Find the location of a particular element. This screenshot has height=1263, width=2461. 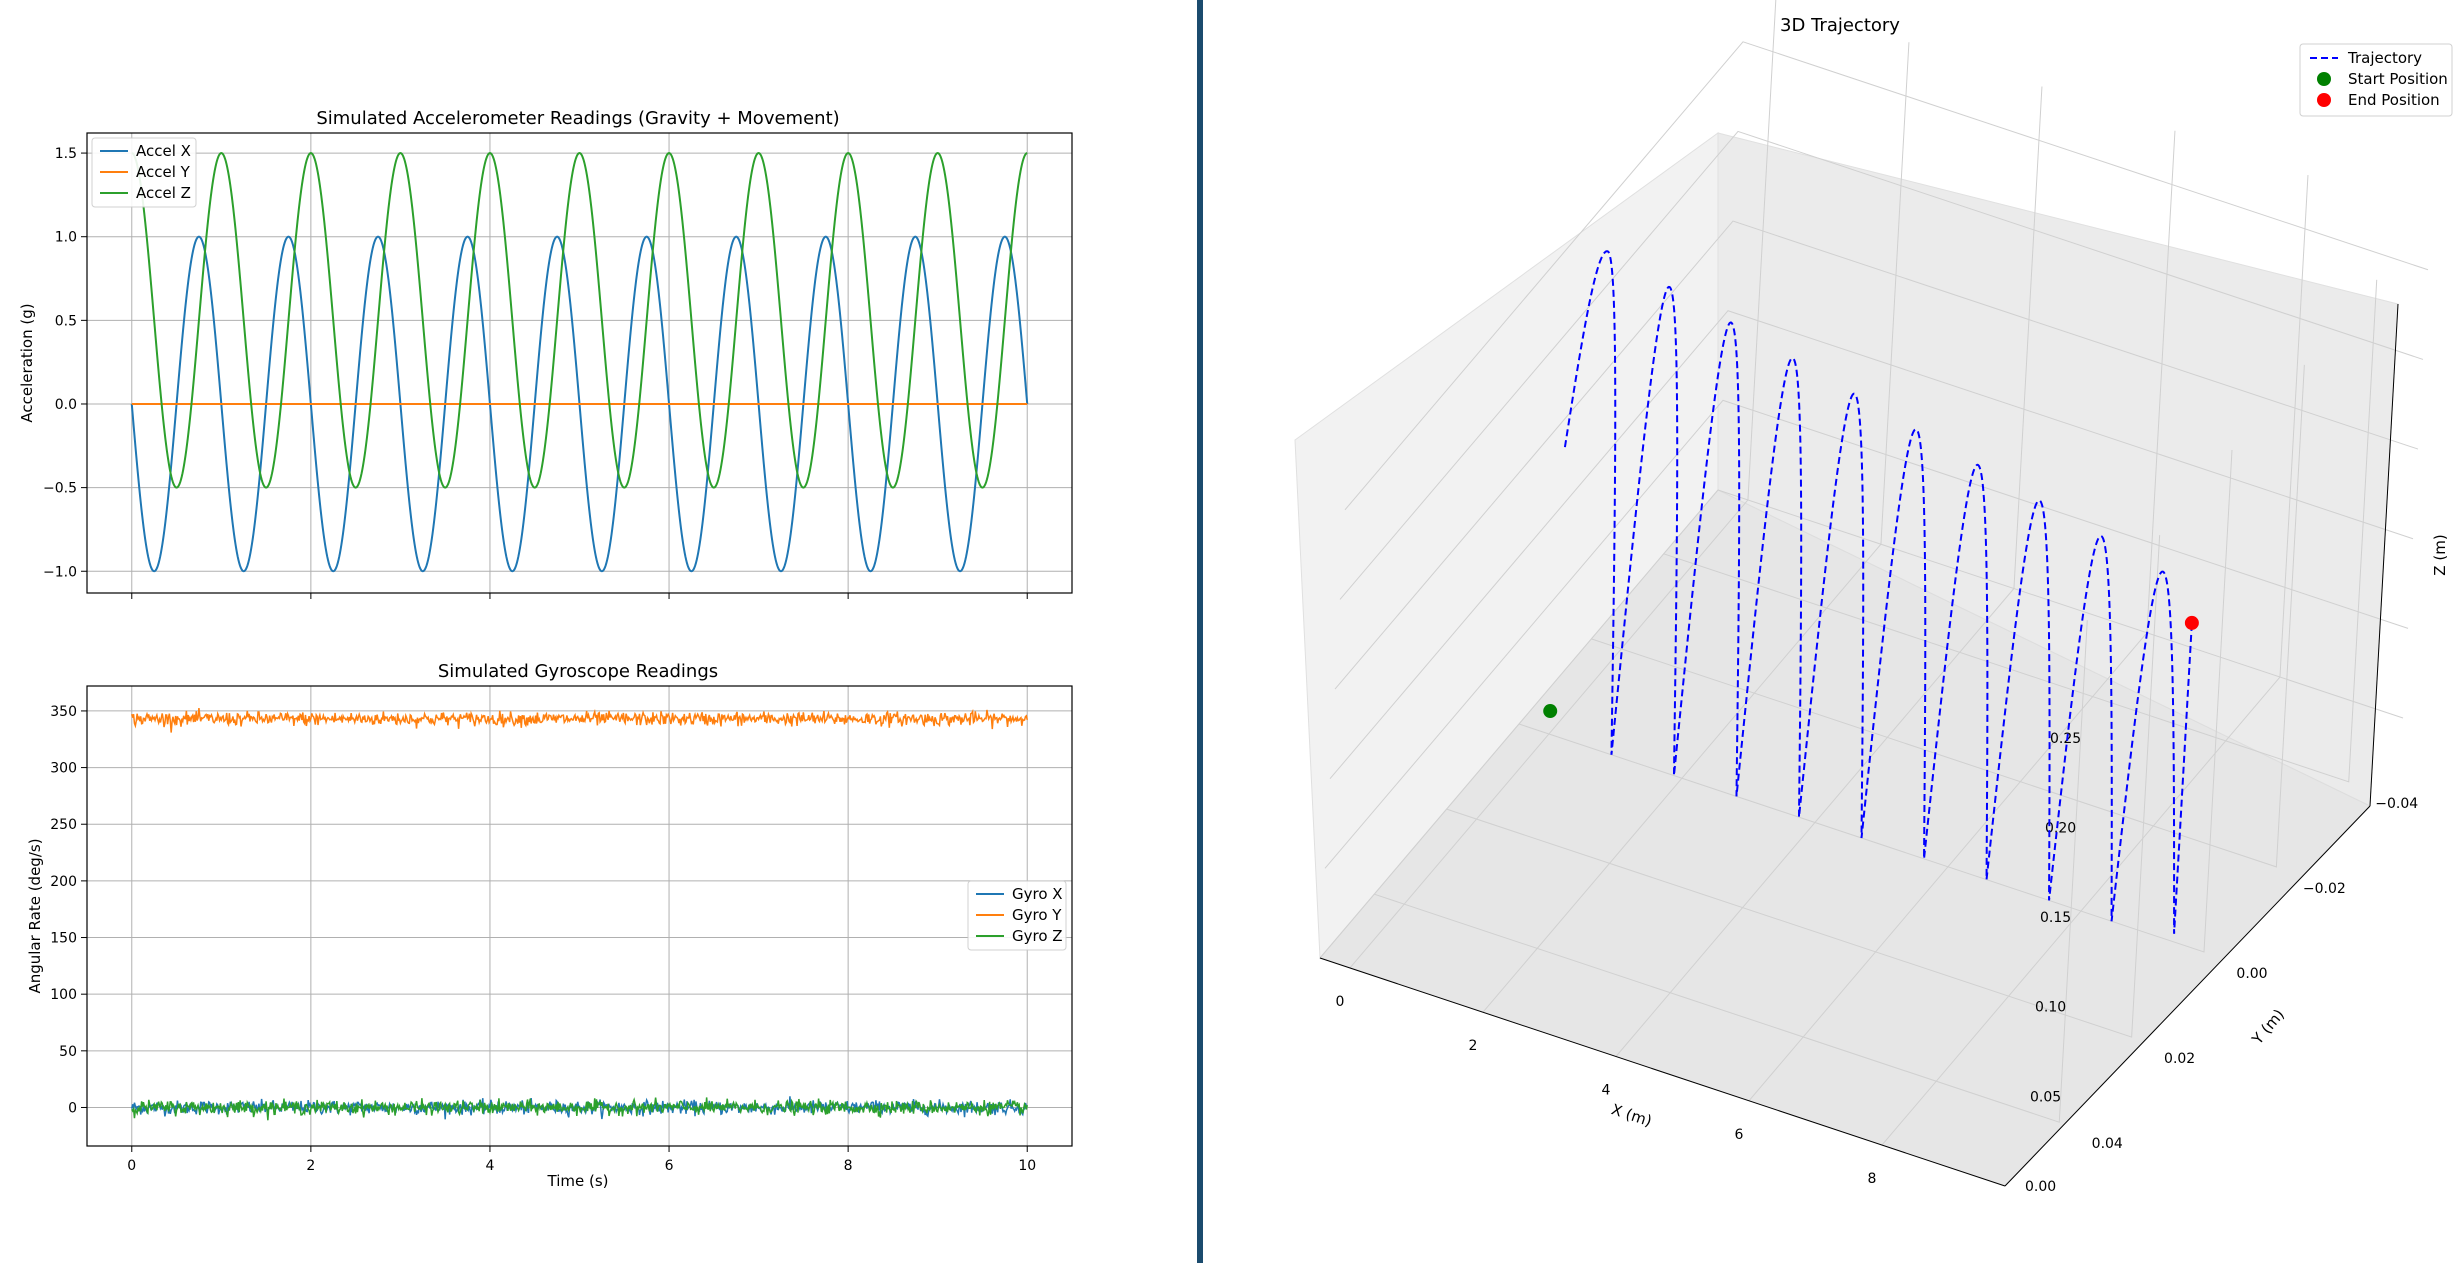

legend-swatch-end is located at coordinates (2324, 100).